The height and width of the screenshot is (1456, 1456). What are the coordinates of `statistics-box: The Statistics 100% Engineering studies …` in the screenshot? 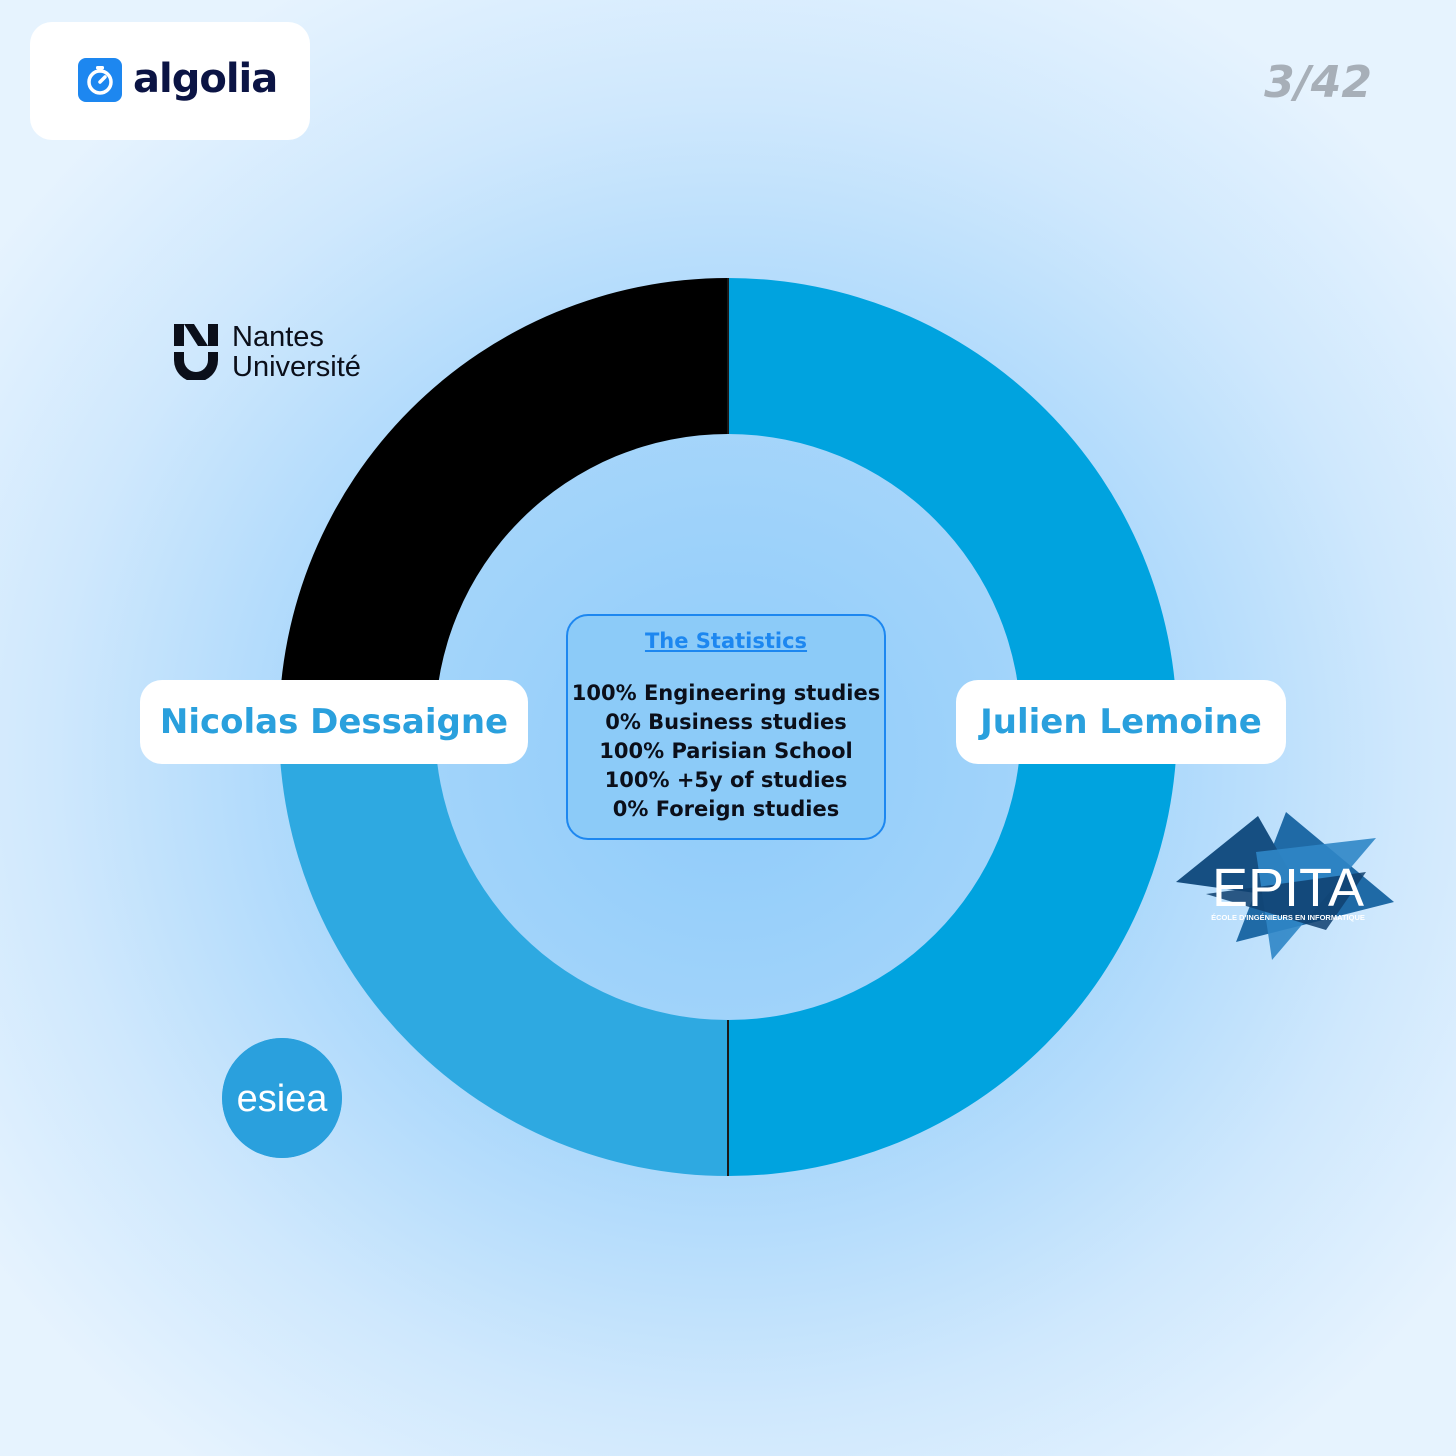 It's located at (726, 727).